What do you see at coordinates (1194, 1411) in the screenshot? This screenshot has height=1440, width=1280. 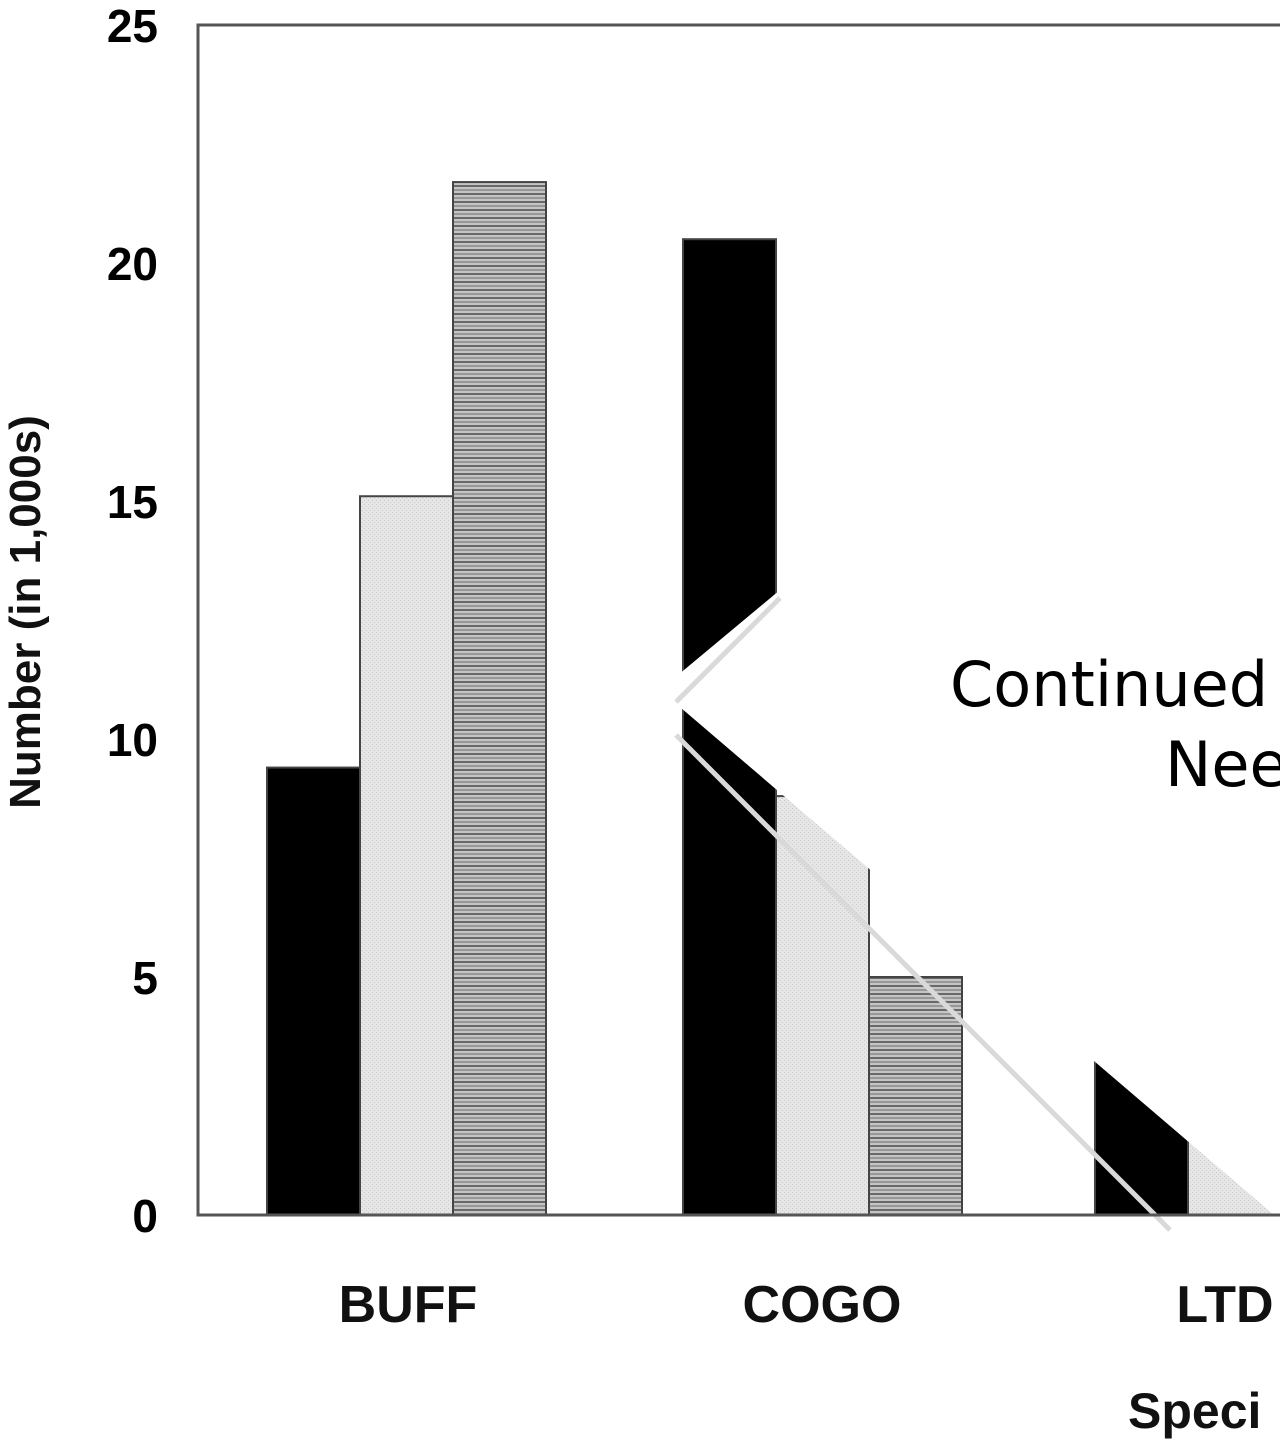 I see `x-axis-label: Speci` at bounding box center [1194, 1411].